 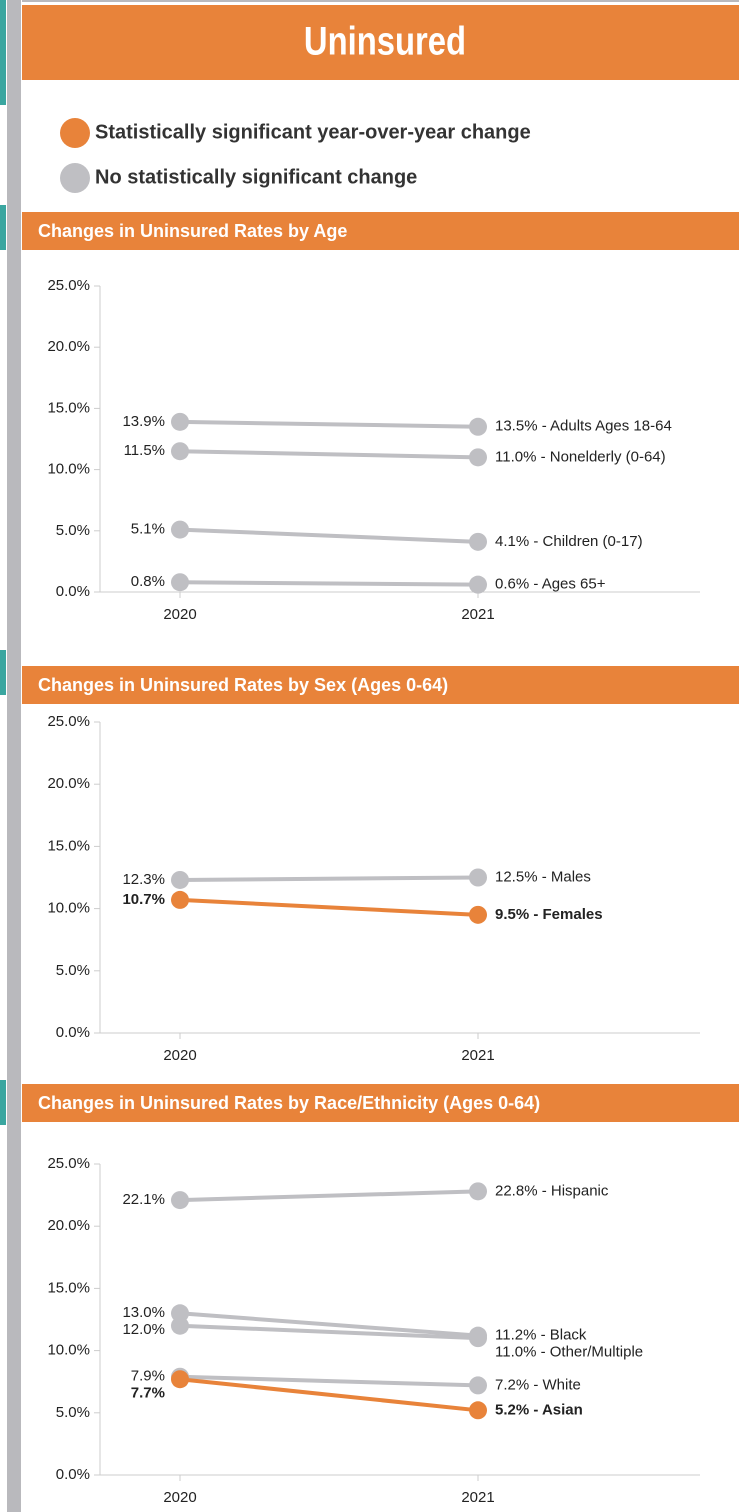 What do you see at coordinates (569, 541) in the screenshot?
I see `data-label: 4.1% - Children (0-17)` at bounding box center [569, 541].